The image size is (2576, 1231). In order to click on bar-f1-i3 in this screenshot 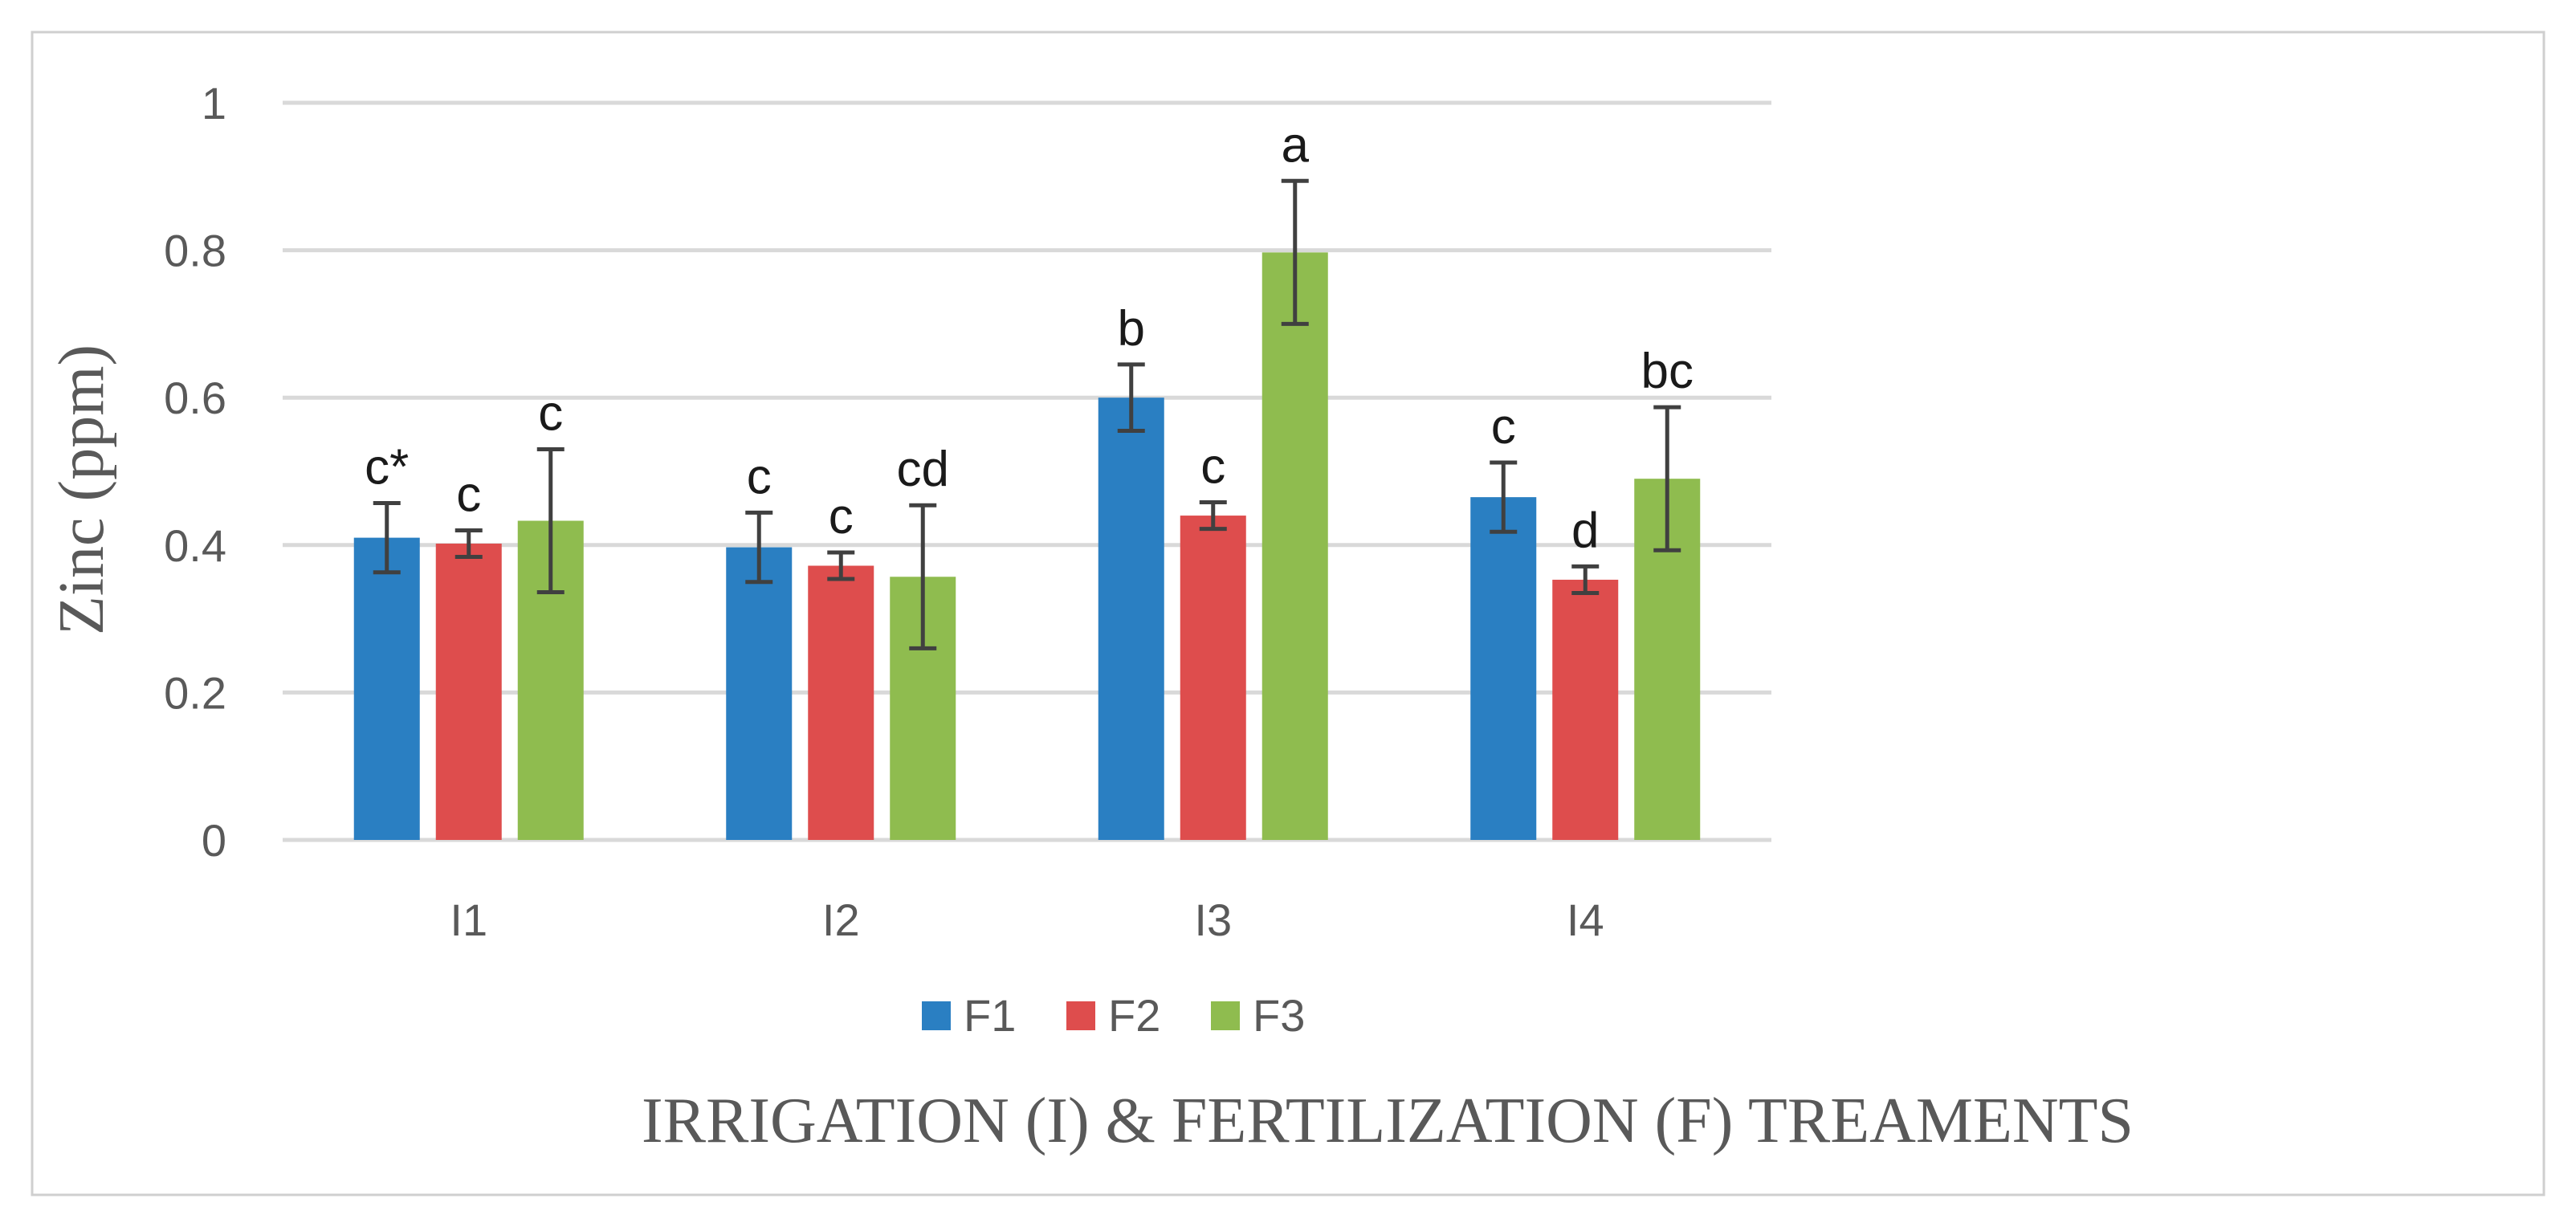, I will do `click(1131, 618)`.